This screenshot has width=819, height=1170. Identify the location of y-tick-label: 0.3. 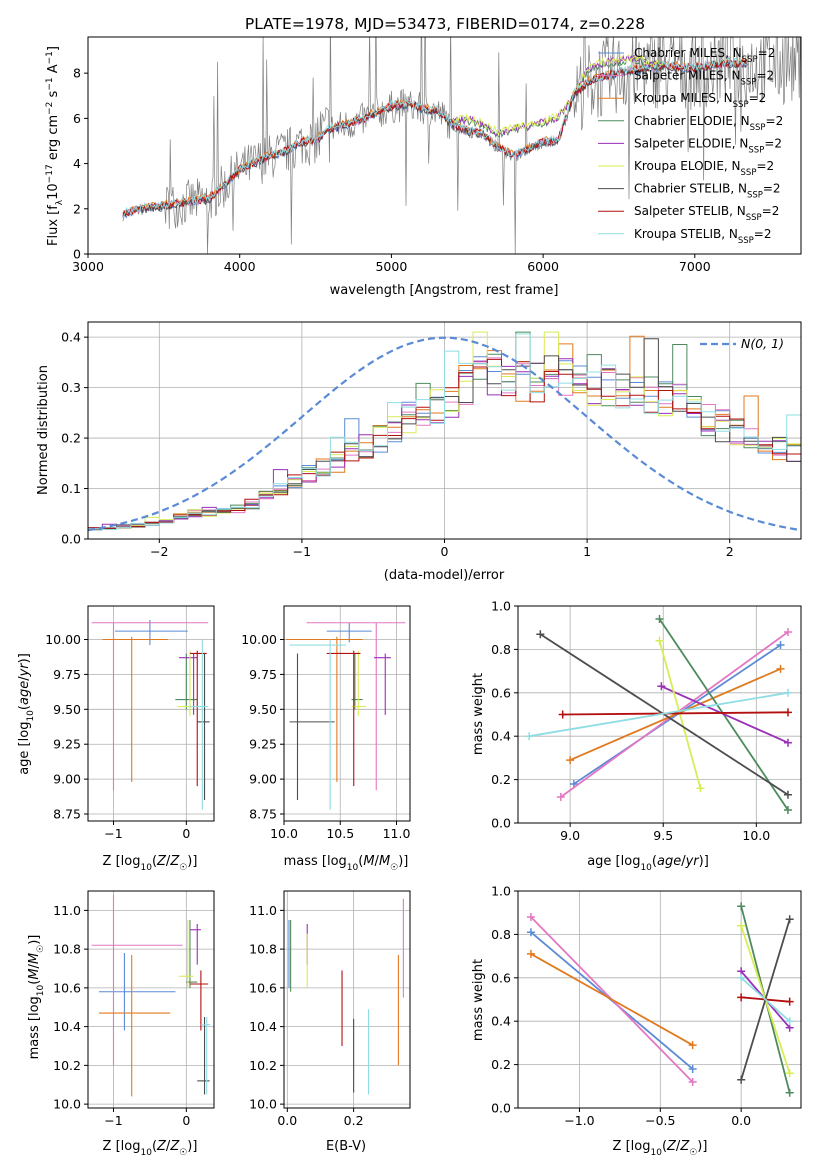
(71, 387).